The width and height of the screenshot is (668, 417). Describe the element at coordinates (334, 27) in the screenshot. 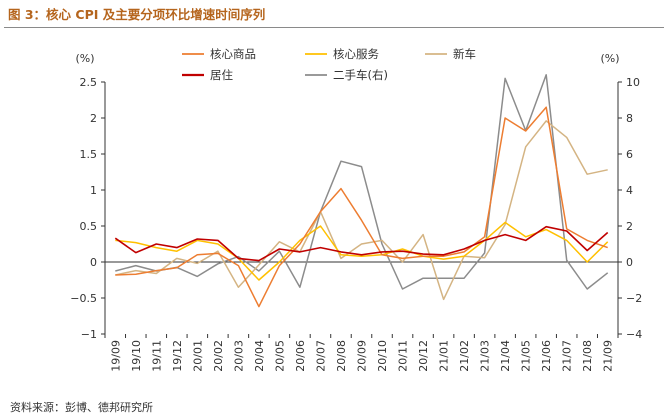

I see `title-divider` at that location.